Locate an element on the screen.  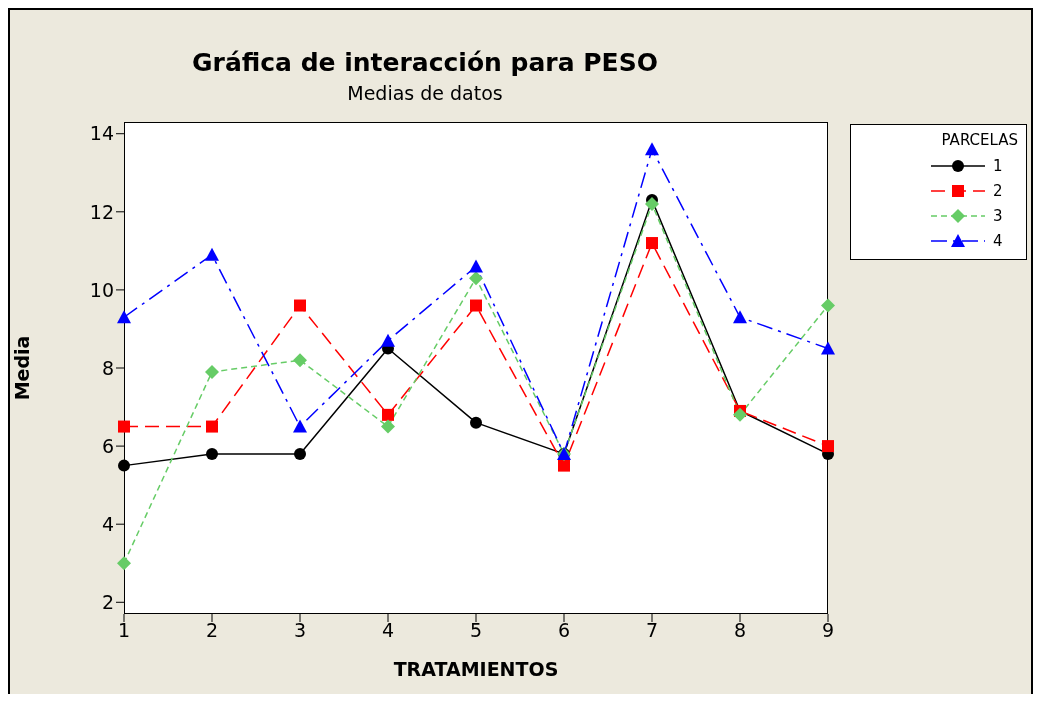
x-tick-label: 7 is located at coordinates (652, 630).